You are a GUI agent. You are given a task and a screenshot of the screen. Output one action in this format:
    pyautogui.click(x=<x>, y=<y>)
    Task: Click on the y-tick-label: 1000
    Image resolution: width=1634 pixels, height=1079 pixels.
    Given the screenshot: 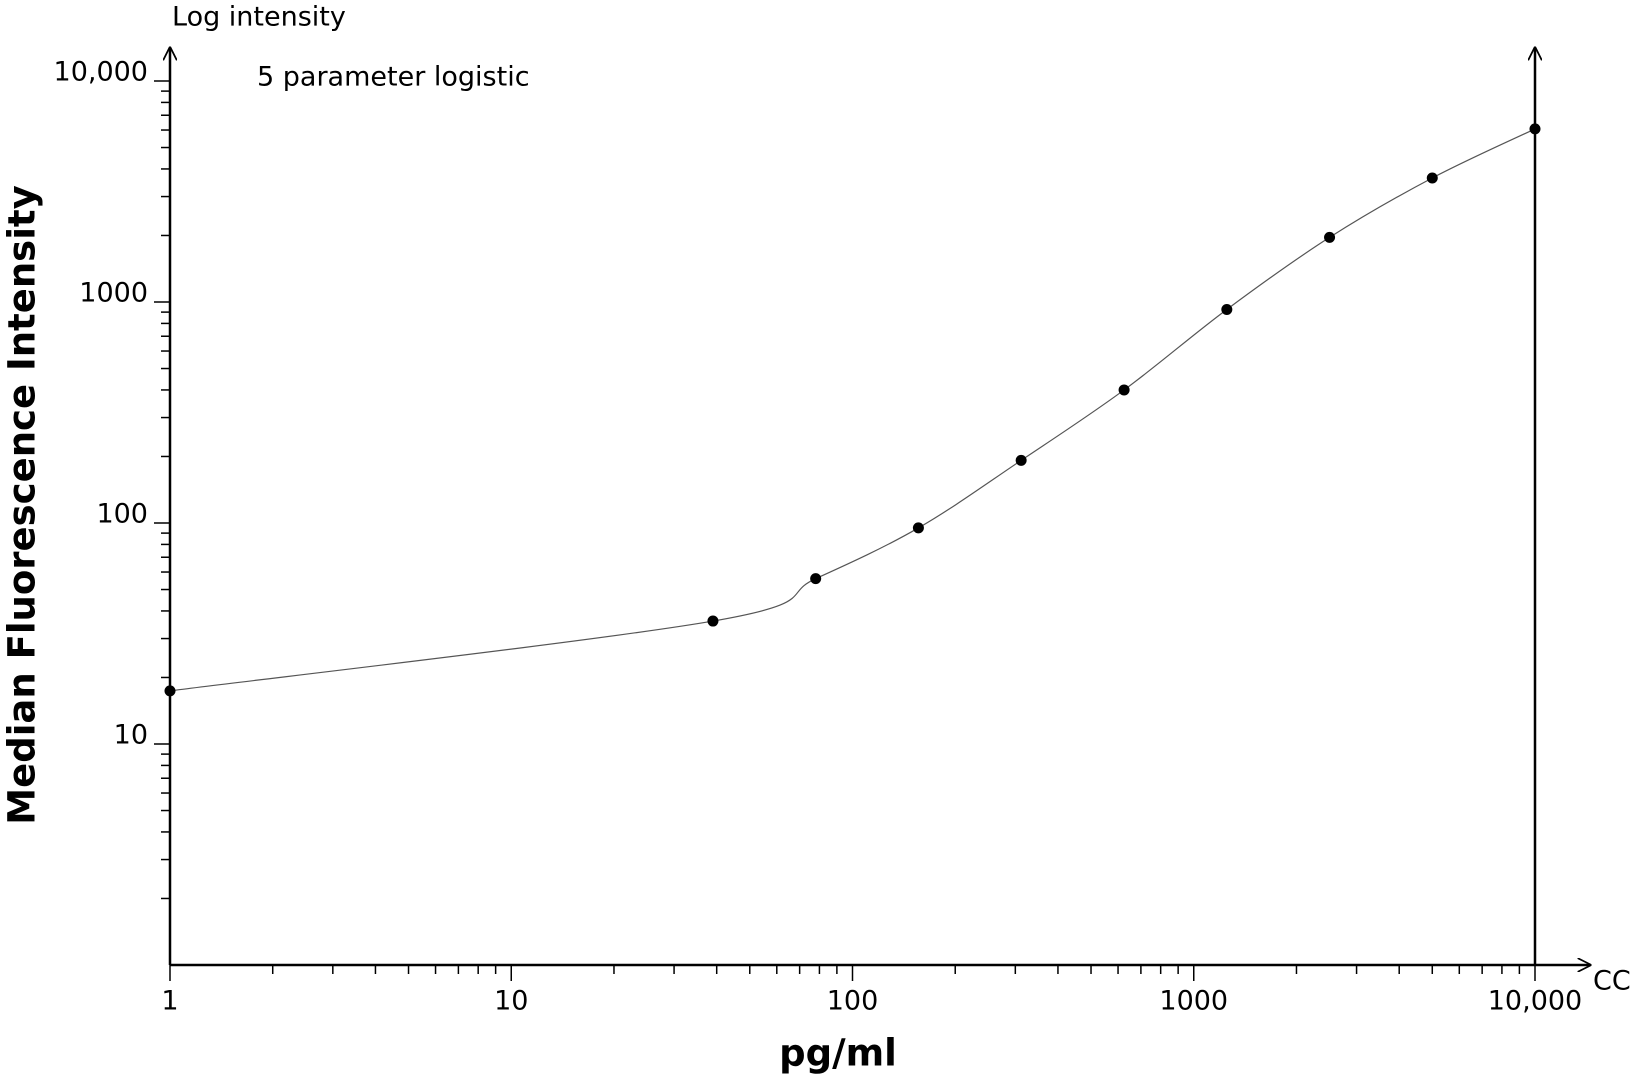 What is the action you would take?
    pyautogui.click(x=113, y=293)
    